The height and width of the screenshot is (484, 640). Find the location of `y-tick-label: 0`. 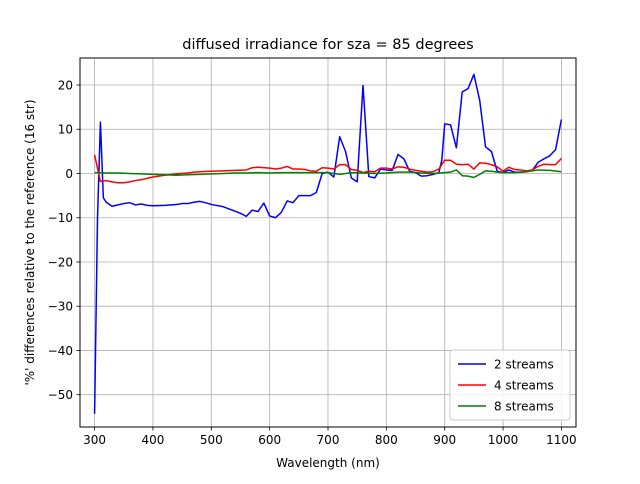

y-tick-label: 0 is located at coordinates (69, 174).